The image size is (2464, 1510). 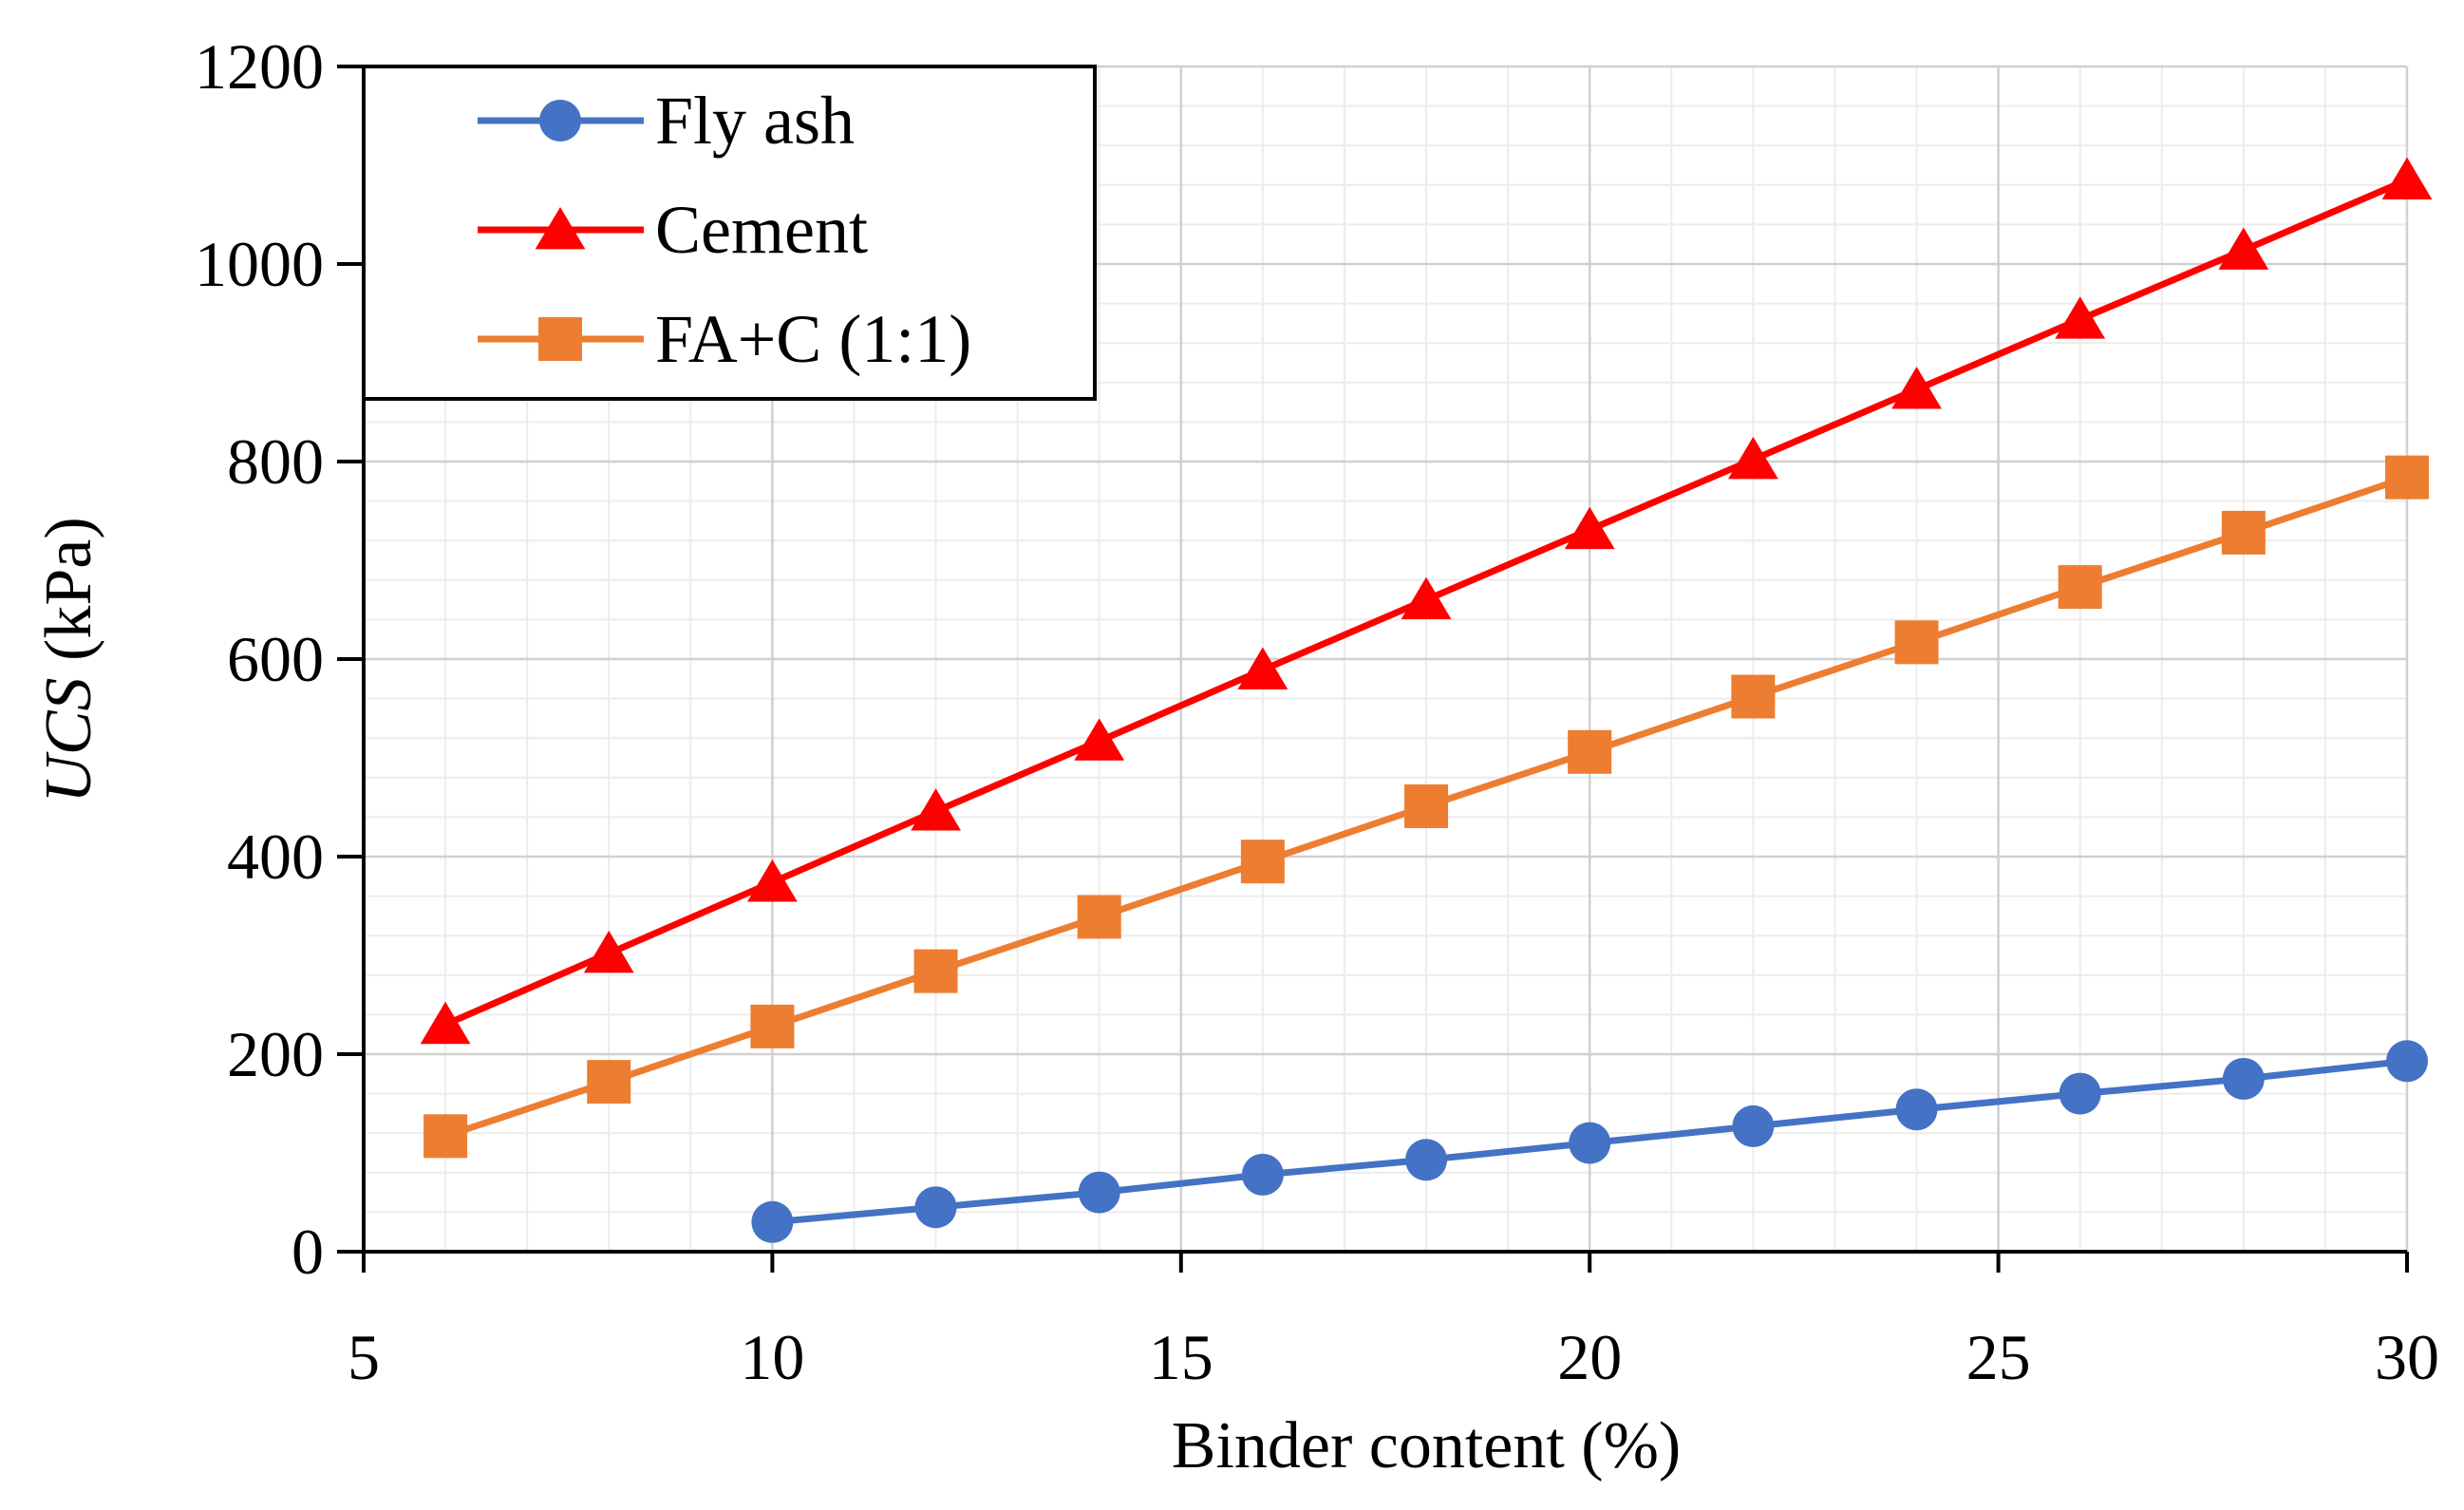 I want to click on y-axis-title-italic: UCS, so click(x=68, y=739).